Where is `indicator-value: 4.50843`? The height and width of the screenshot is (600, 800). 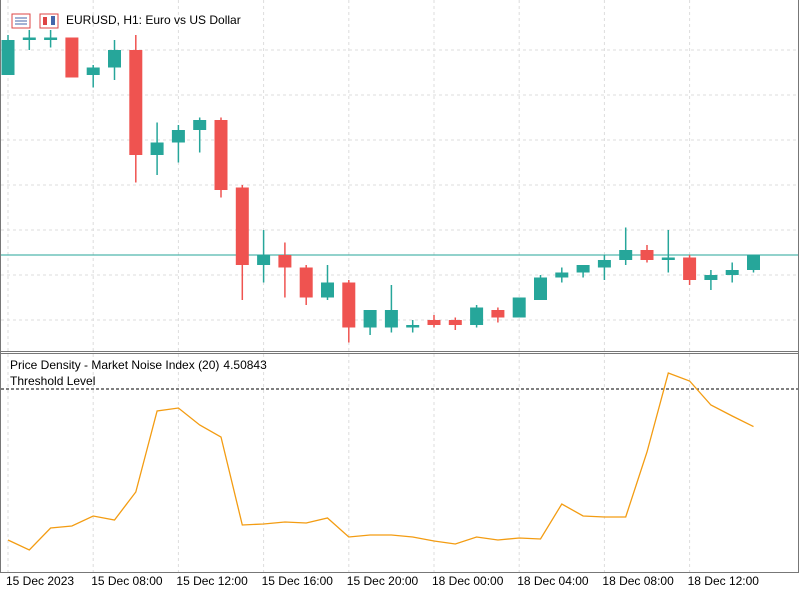 indicator-value: 4.50843 is located at coordinates (245, 365).